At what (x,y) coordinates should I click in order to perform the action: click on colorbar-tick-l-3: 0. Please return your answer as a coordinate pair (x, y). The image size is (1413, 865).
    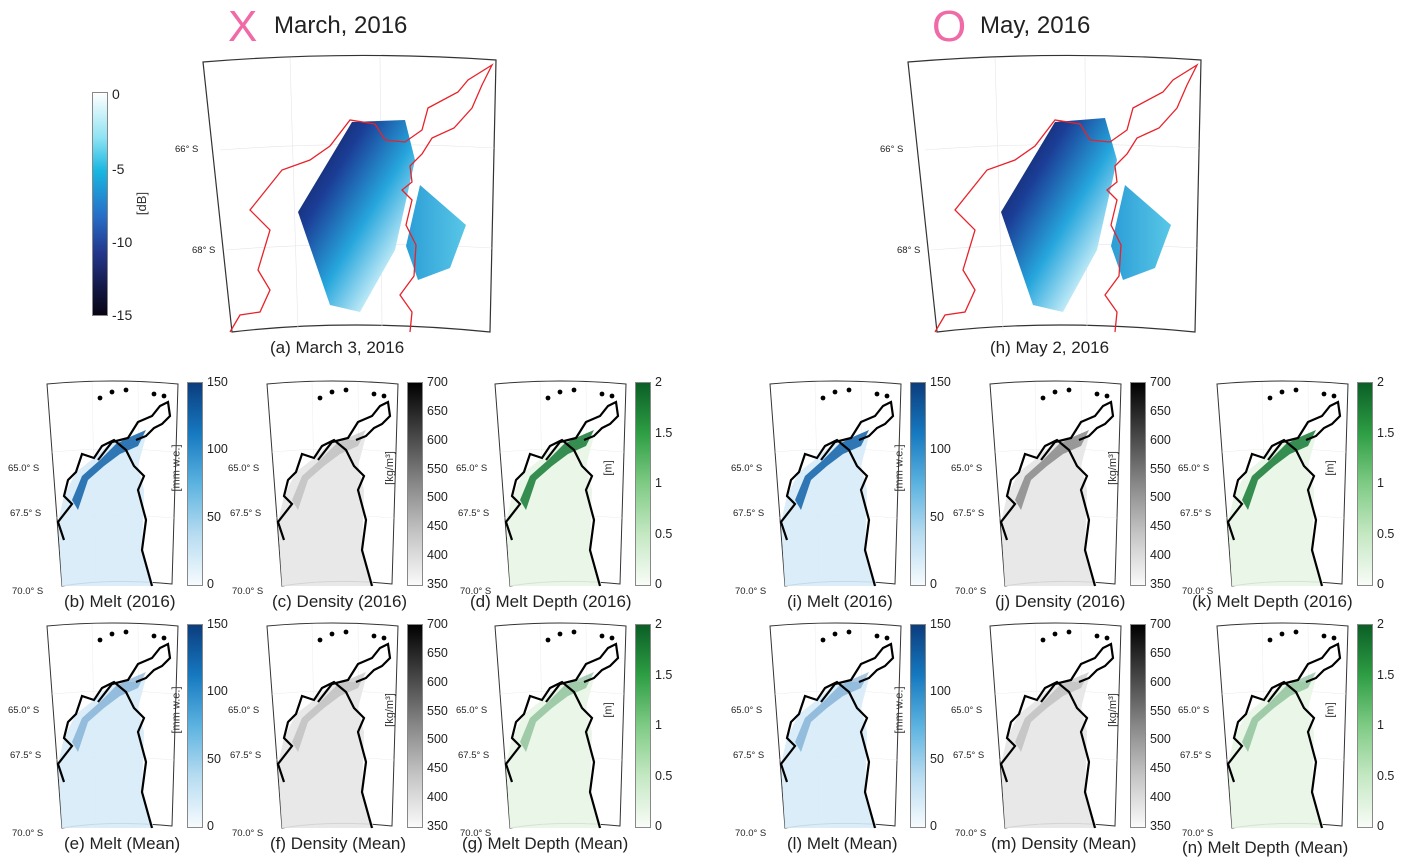
    Looking at the image, I should click on (933, 826).